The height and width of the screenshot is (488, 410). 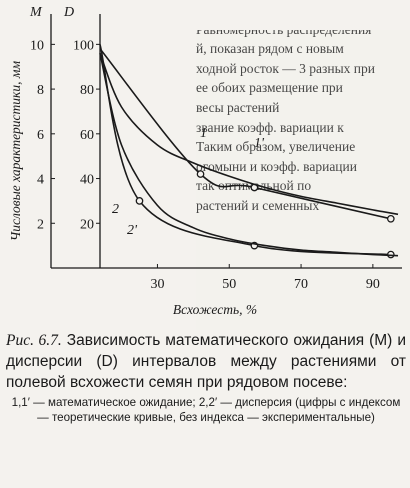 What do you see at coordinates (270, 127) in the screenshot?
I see `background-text-line: звание коэфф. вариации к` at bounding box center [270, 127].